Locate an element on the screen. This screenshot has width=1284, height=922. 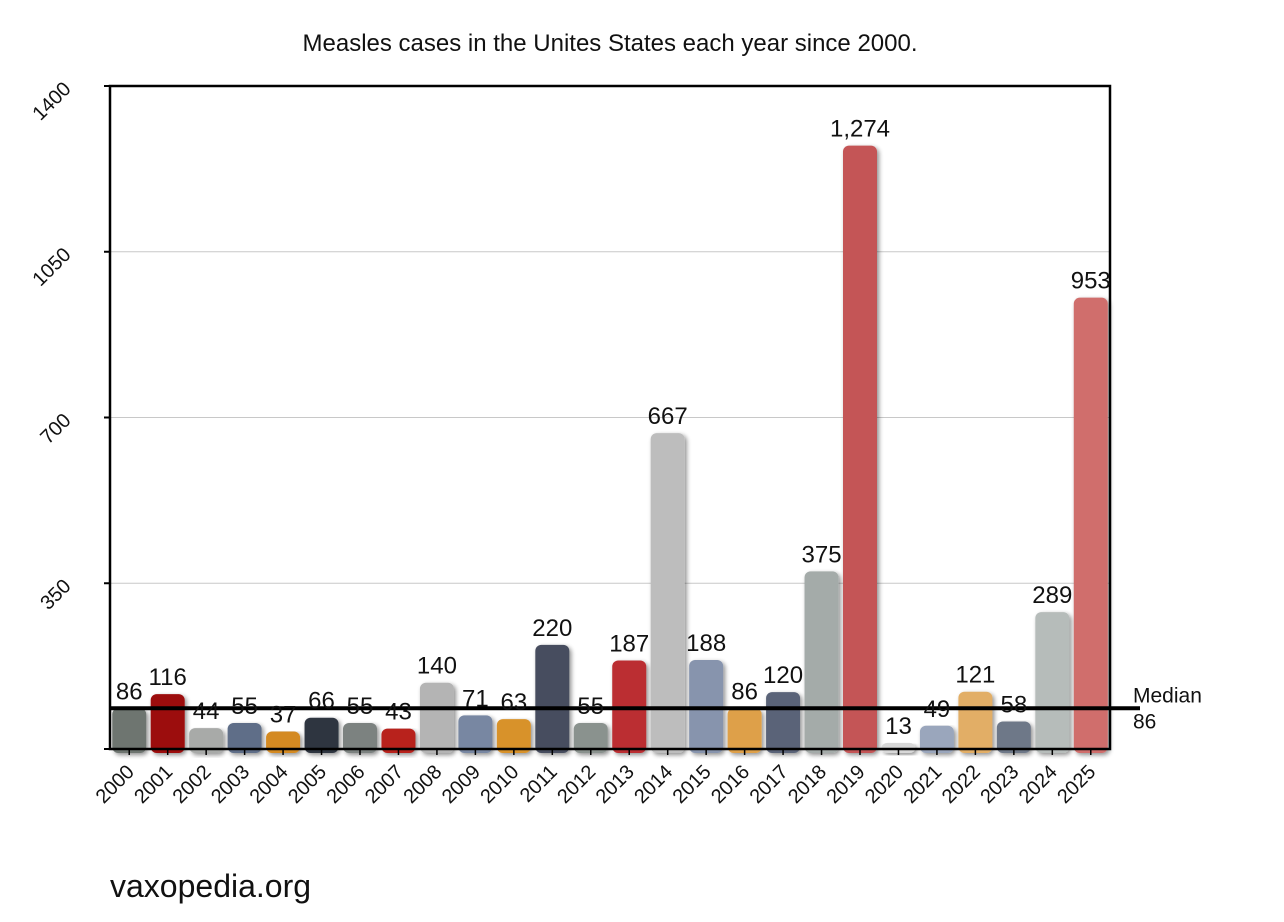
y-tick-label: 1050 is located at coordinates (52, 267).